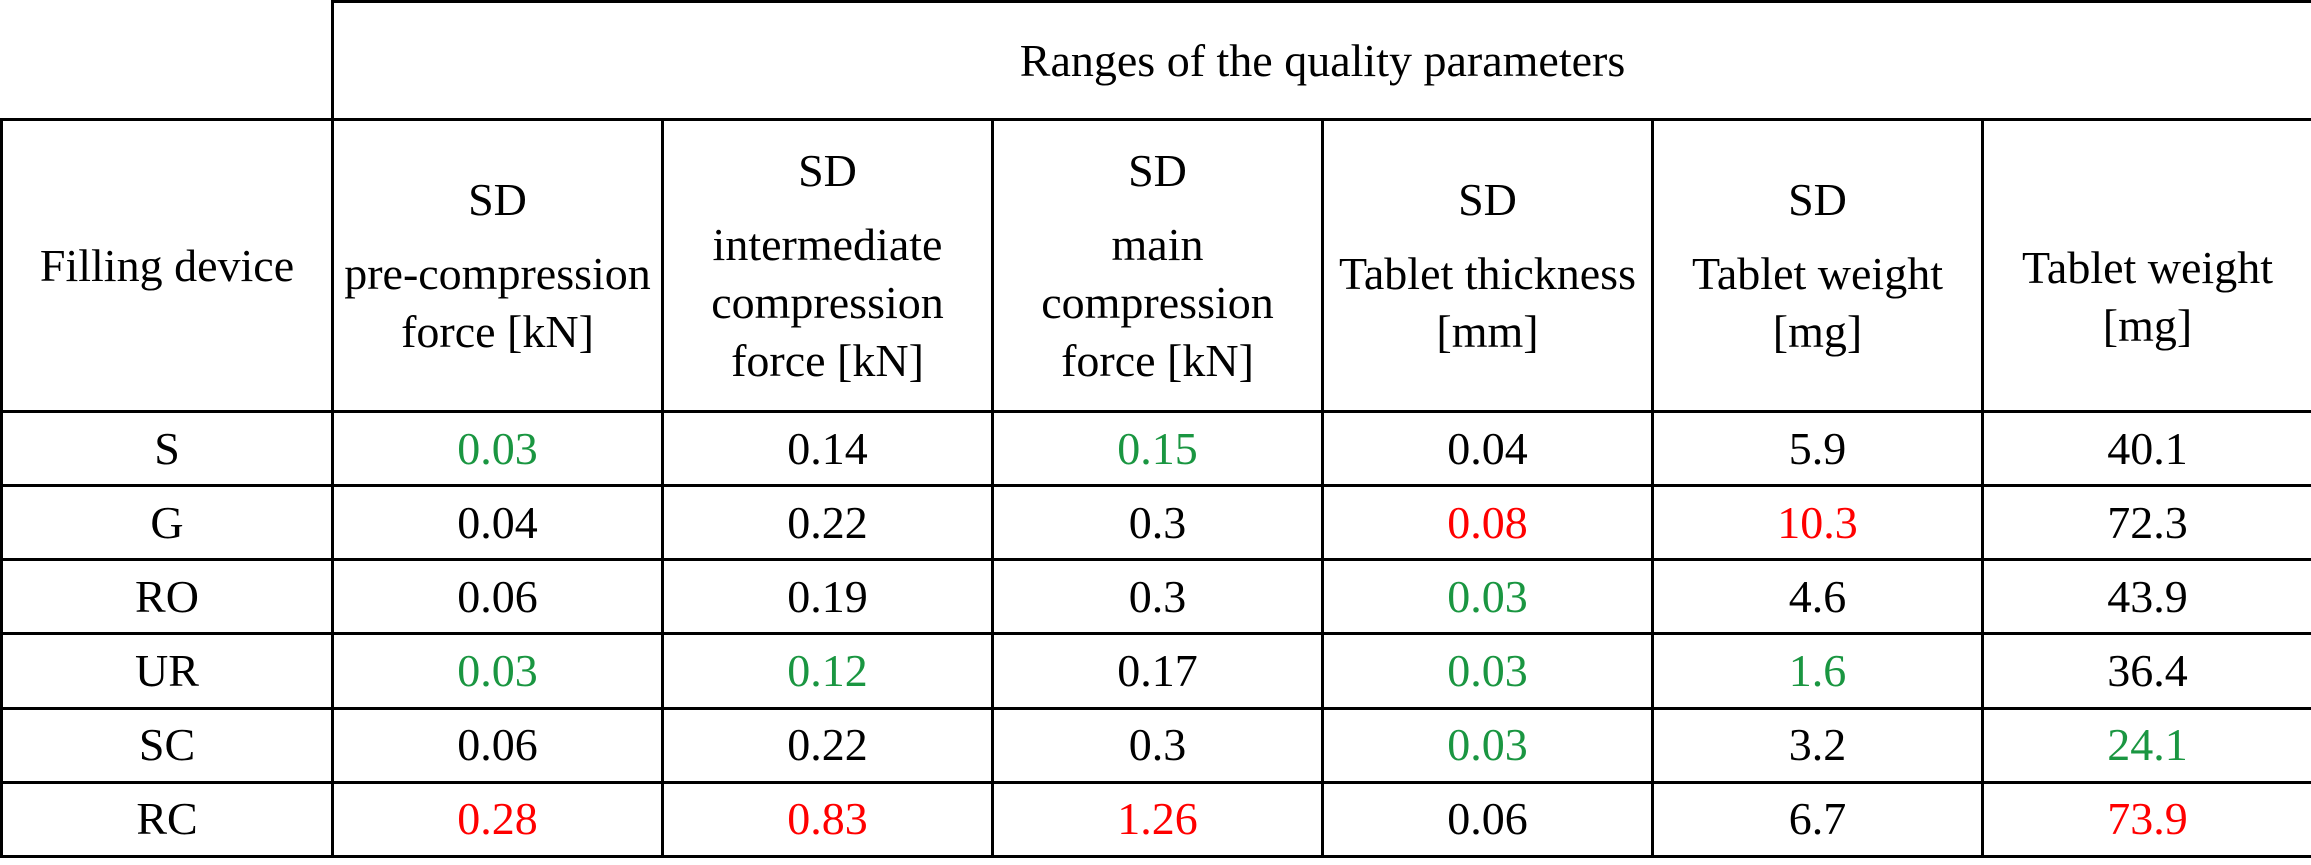  Describe the element at coordinates (2145, 597) in the screenshot. I see `value-cell: 43.9` at that location.